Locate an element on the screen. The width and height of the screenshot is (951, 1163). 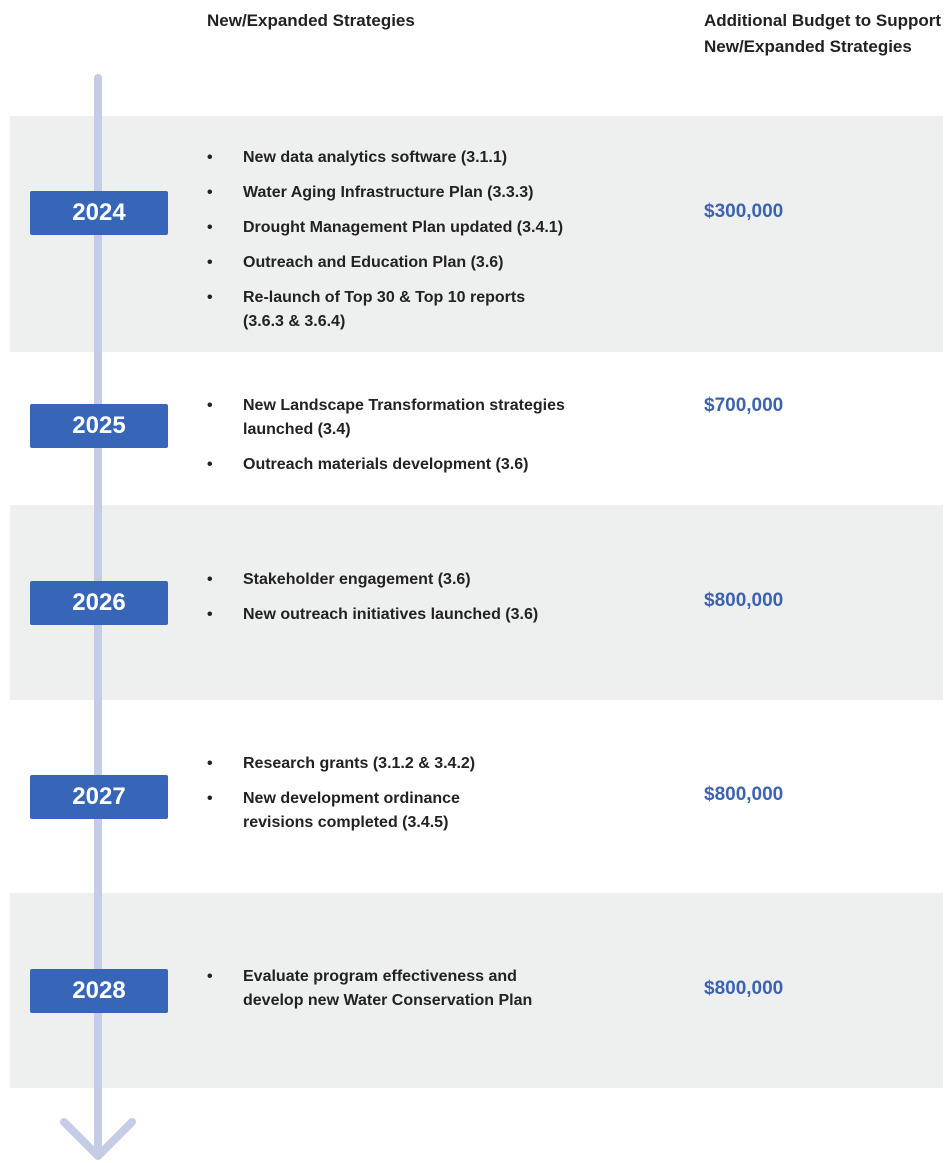
strategy-item: Research grants (3.1.2 & 3.4.2) is located at coordinates (340, 764).